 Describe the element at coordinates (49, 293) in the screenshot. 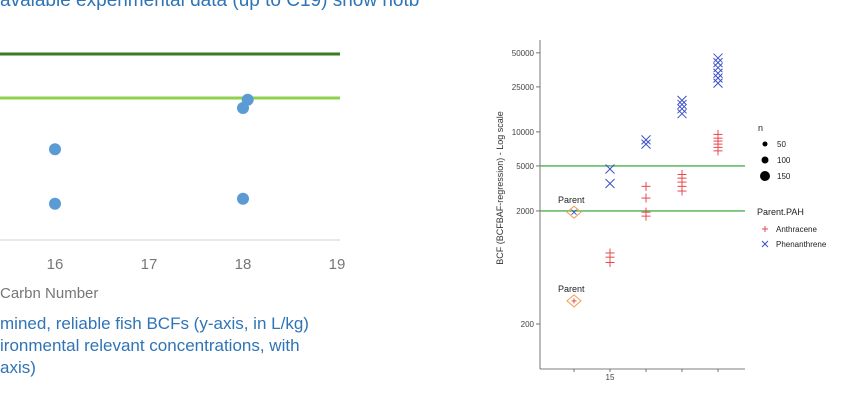

I see `left-x-axis-label: Carbn Number` at that location.